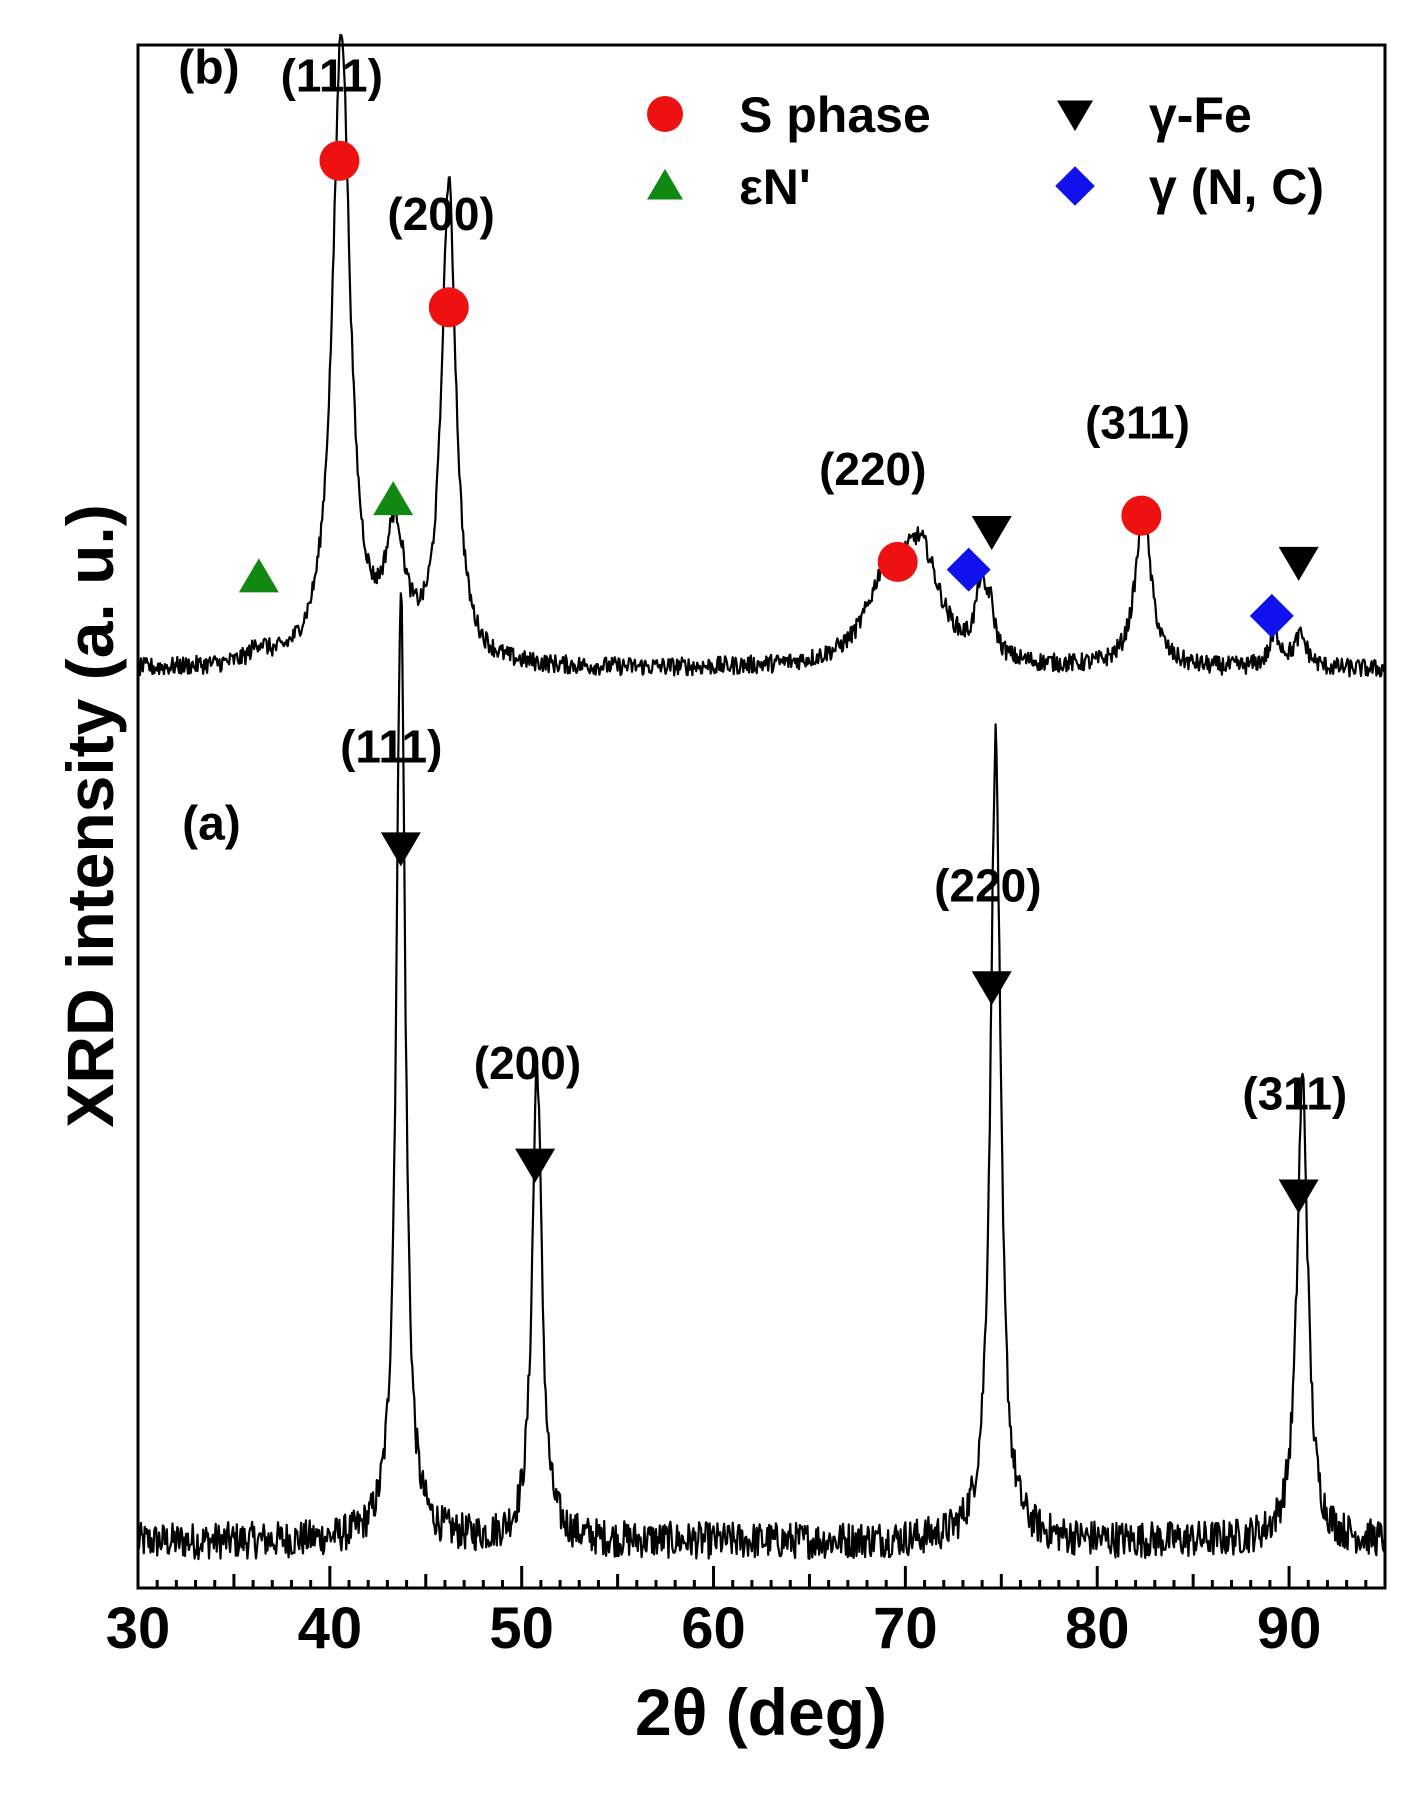  Describe the element at coordinates (665, 184) in the screenshot. I see `legend-symbol-triangle-up` at that location.